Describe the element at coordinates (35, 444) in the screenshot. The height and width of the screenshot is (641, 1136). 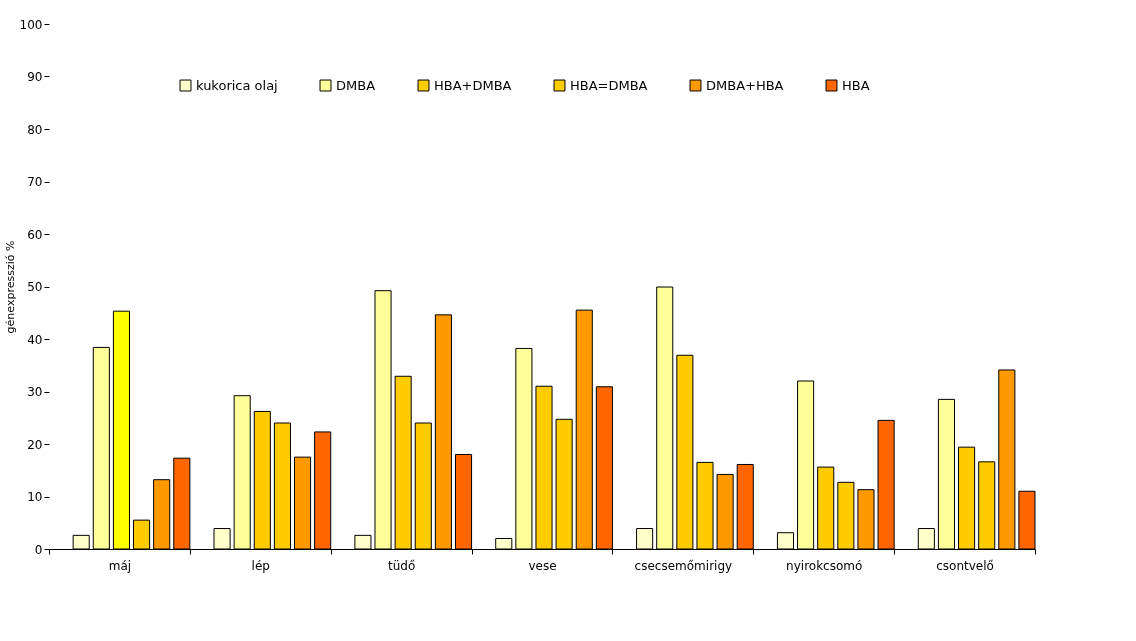
I see `y-tick-label: 20` at that location.